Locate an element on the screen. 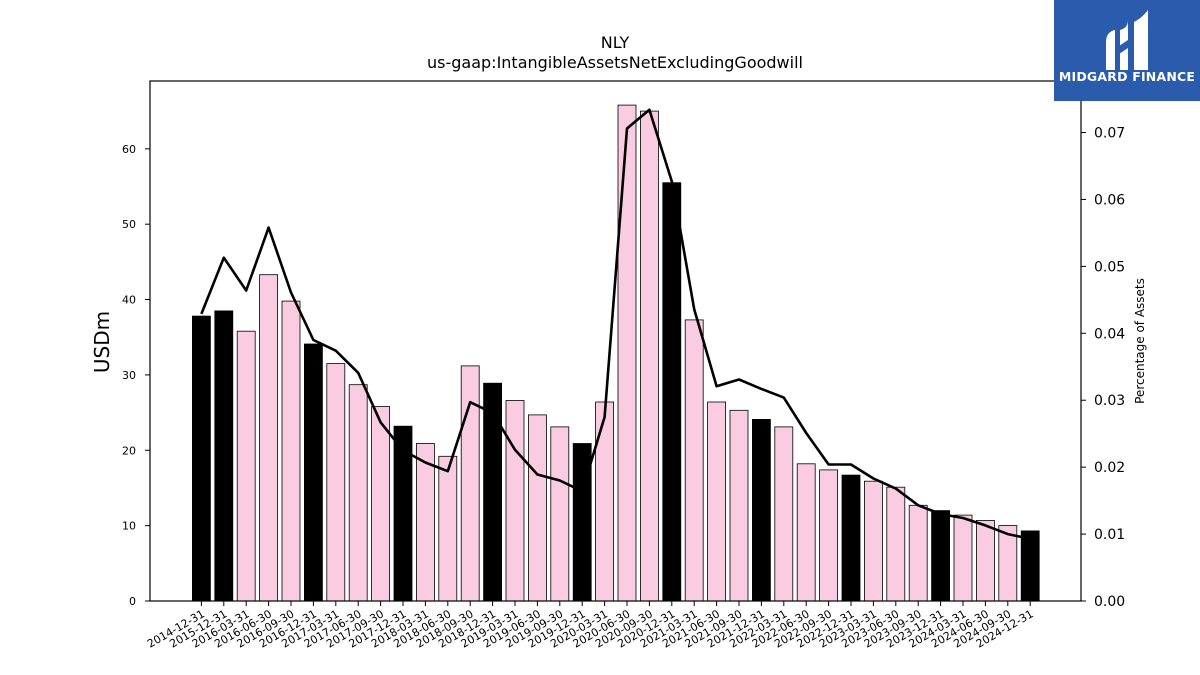 The height and width of the screenshot is (675, 1200). y2-tick-label: 0.07 is located at coordinates (1109, 134).